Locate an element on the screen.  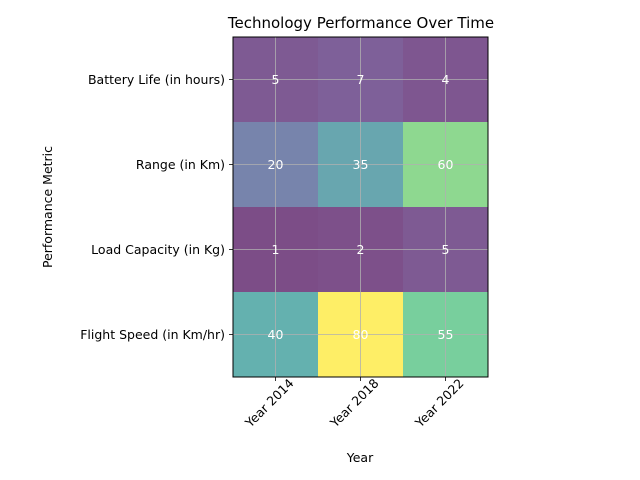
cell-value-label: 1 is located at coordinates (276, 249).